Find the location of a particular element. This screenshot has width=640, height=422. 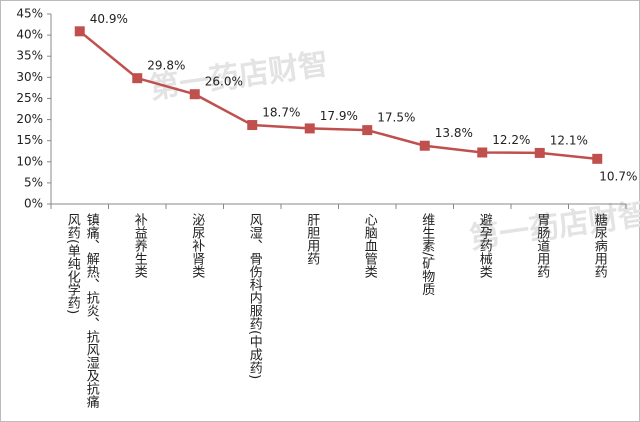

y-tick-label: 5% is located at coordinates (33, 182).